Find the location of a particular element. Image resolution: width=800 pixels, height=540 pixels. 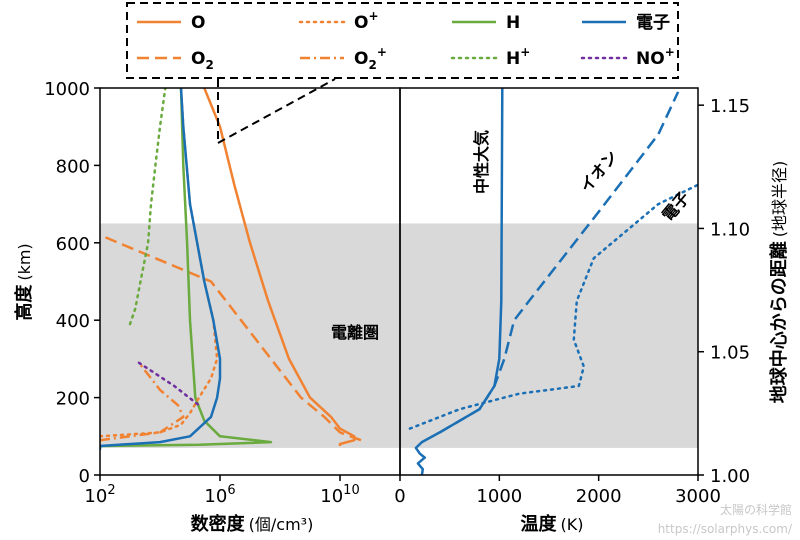

right-x-tick-label: 1000 is located at coordinates (499, 496).